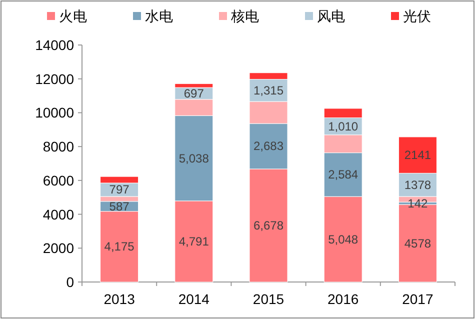 The height and width of the screenshot is (320, 476). What do you see at coordinates (417, 16) in the screenshot?
I see `legend-label: 光伏` at bounding box center [417, 16].